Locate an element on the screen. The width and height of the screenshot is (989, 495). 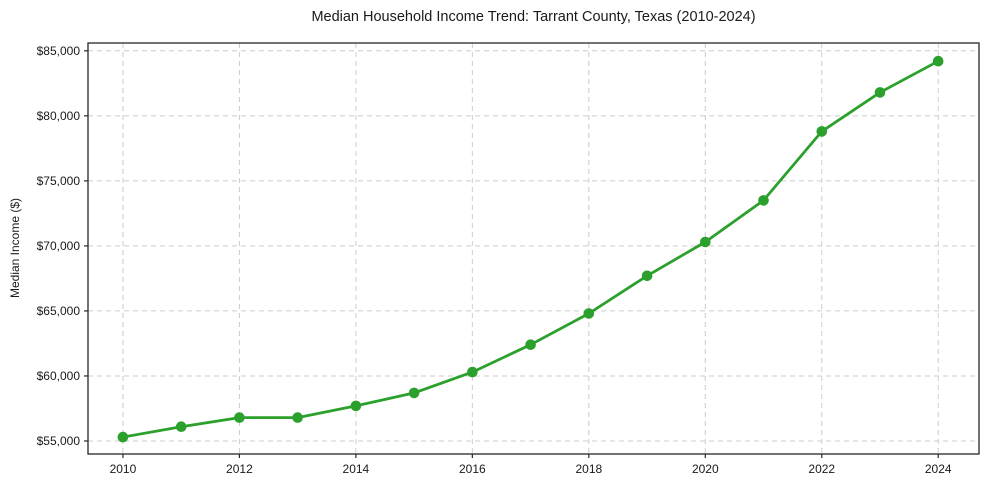
data-point-2024 is located at coordinates (938, 61).